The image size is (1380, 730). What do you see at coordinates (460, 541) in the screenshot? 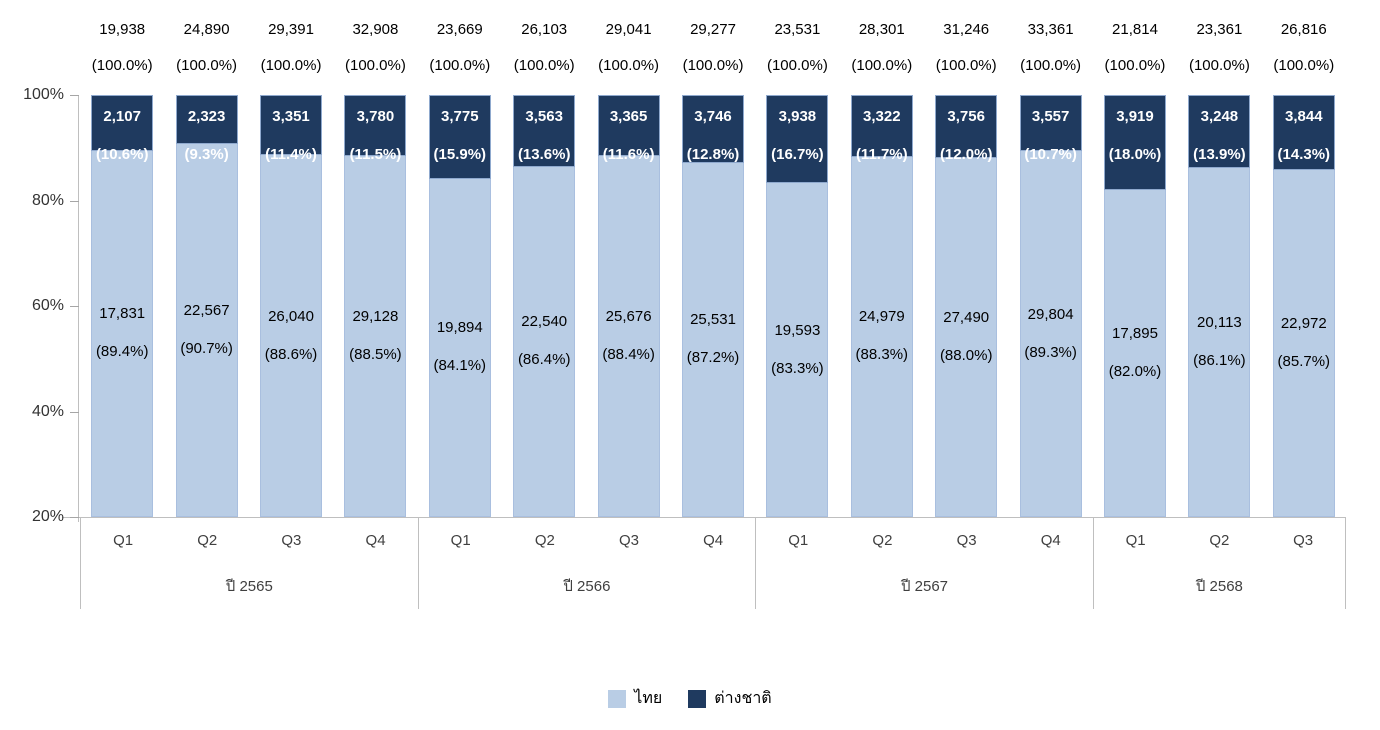
I see `quarter-label: Q1` at bounding box center [460, 541].